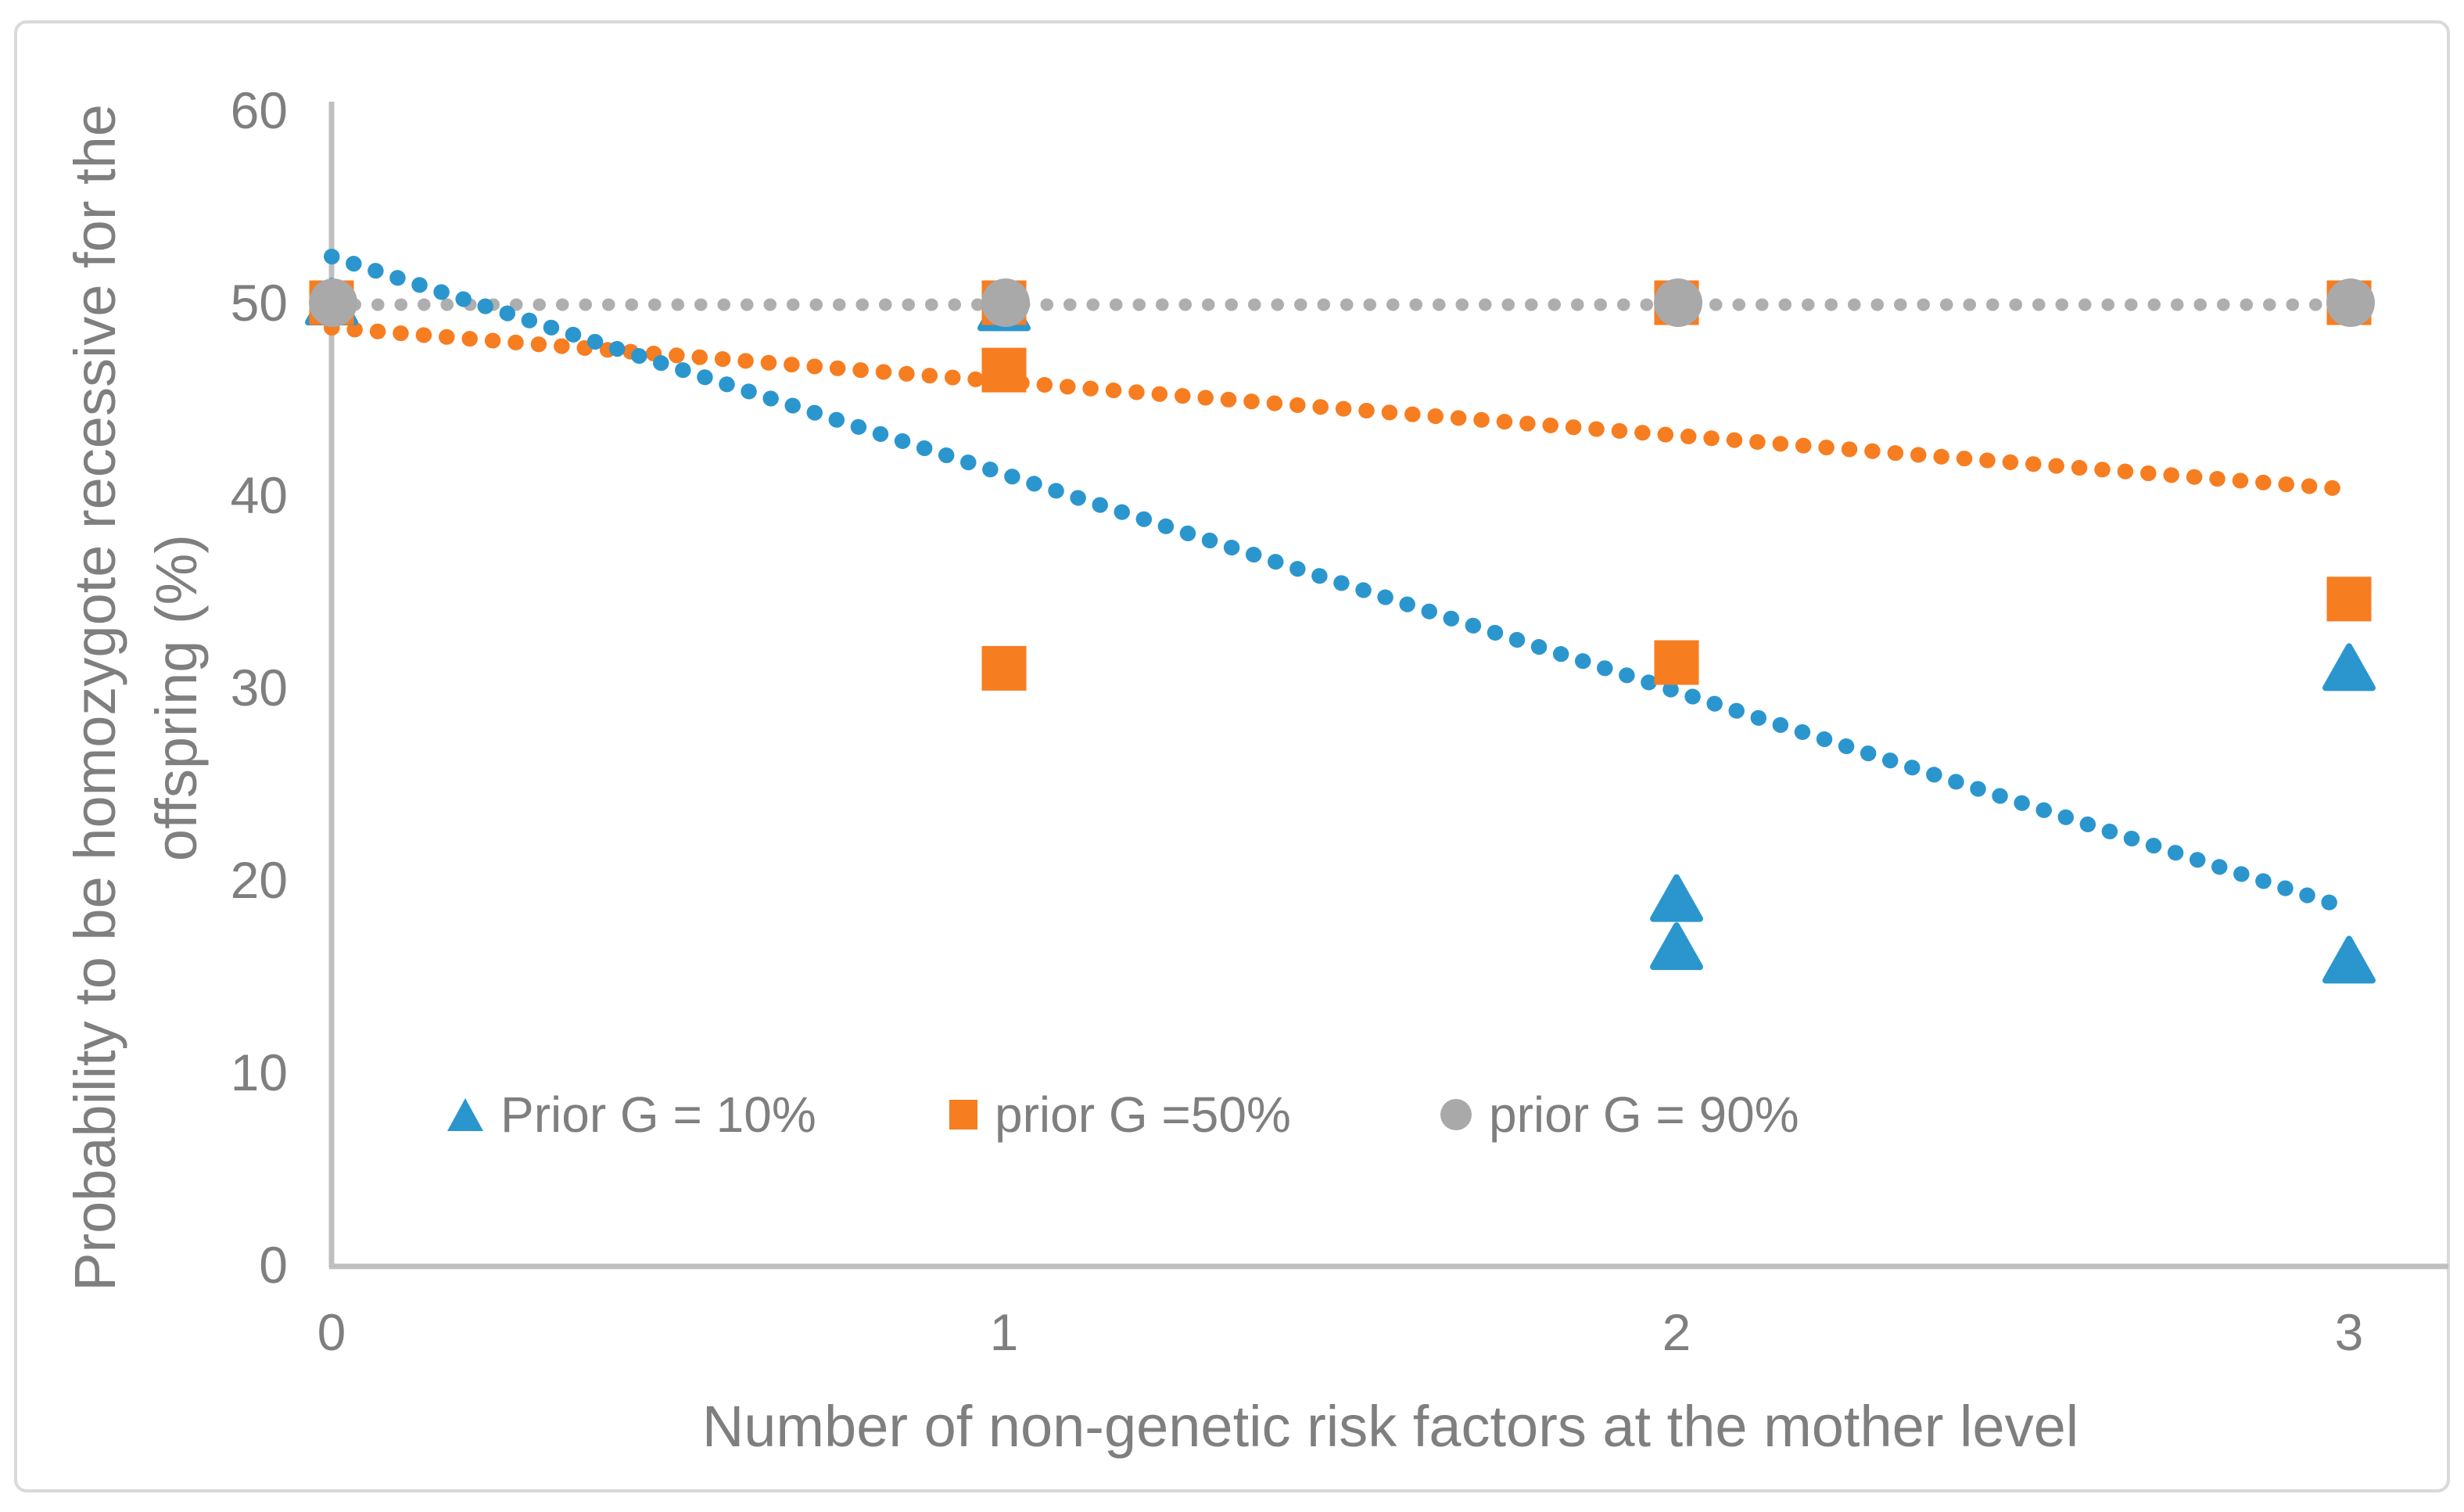  Describe the element at coordinates (259, 110) in the screenshot. I see `y-tick-label: 60` at that location.